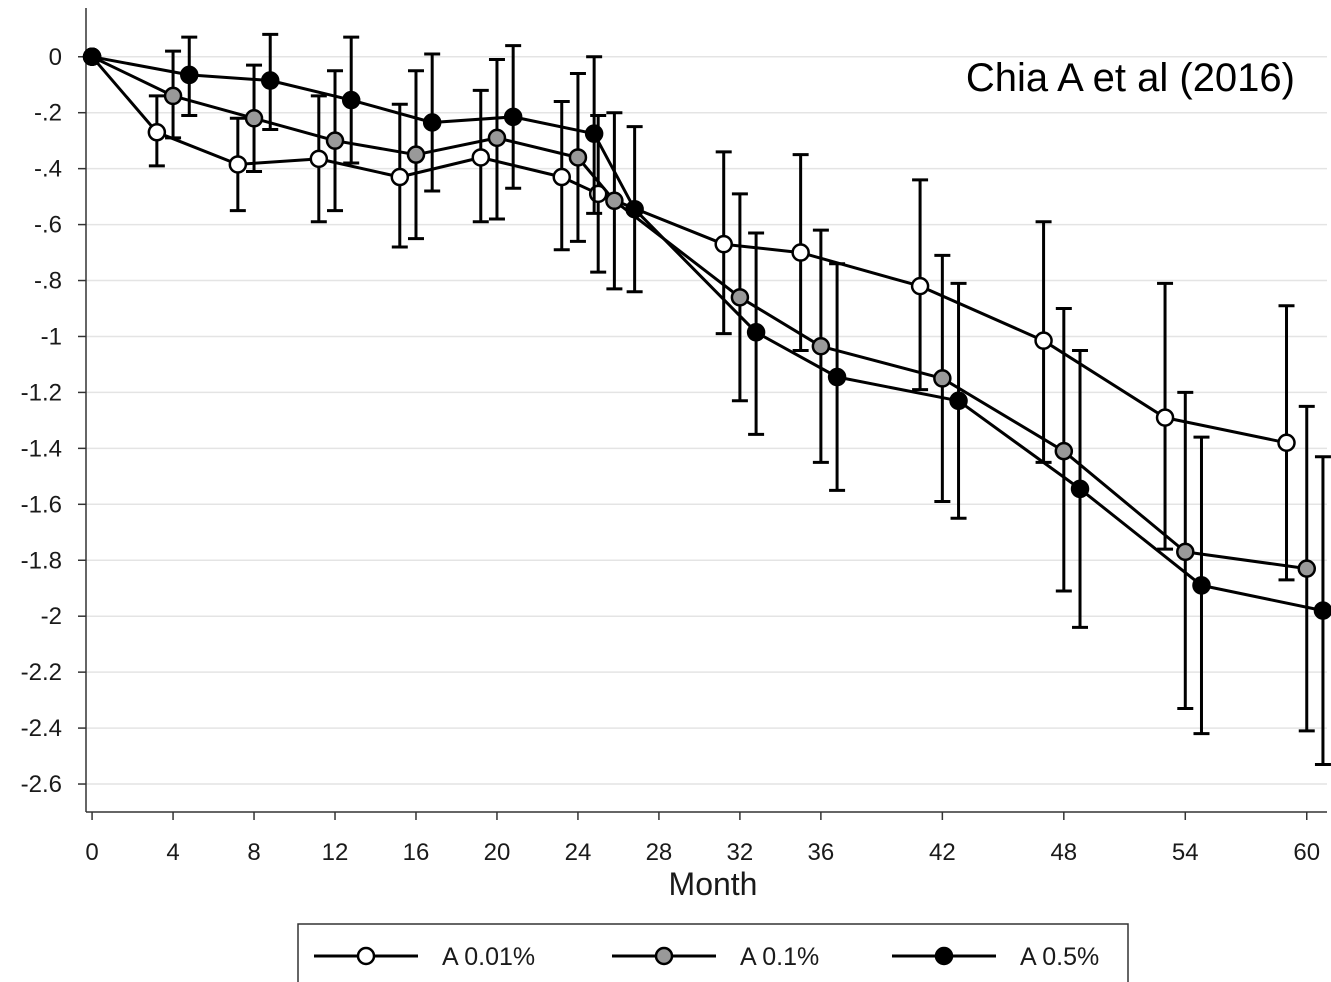 This screenshot has width=1331, height=982. I want to click on x-tick-label: 28, so click(659, 852).